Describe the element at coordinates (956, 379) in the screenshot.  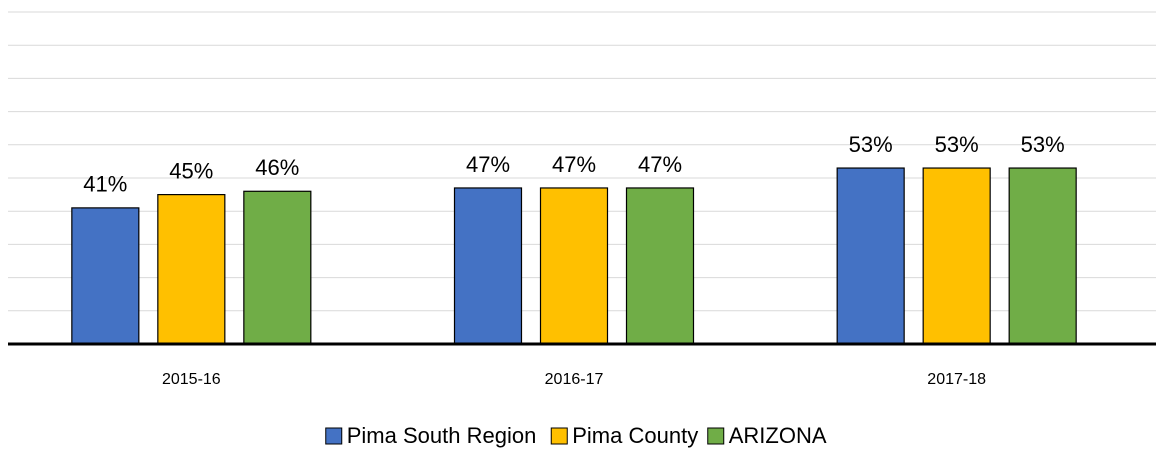
I see `x-tick-label: 2017-18` at that location.